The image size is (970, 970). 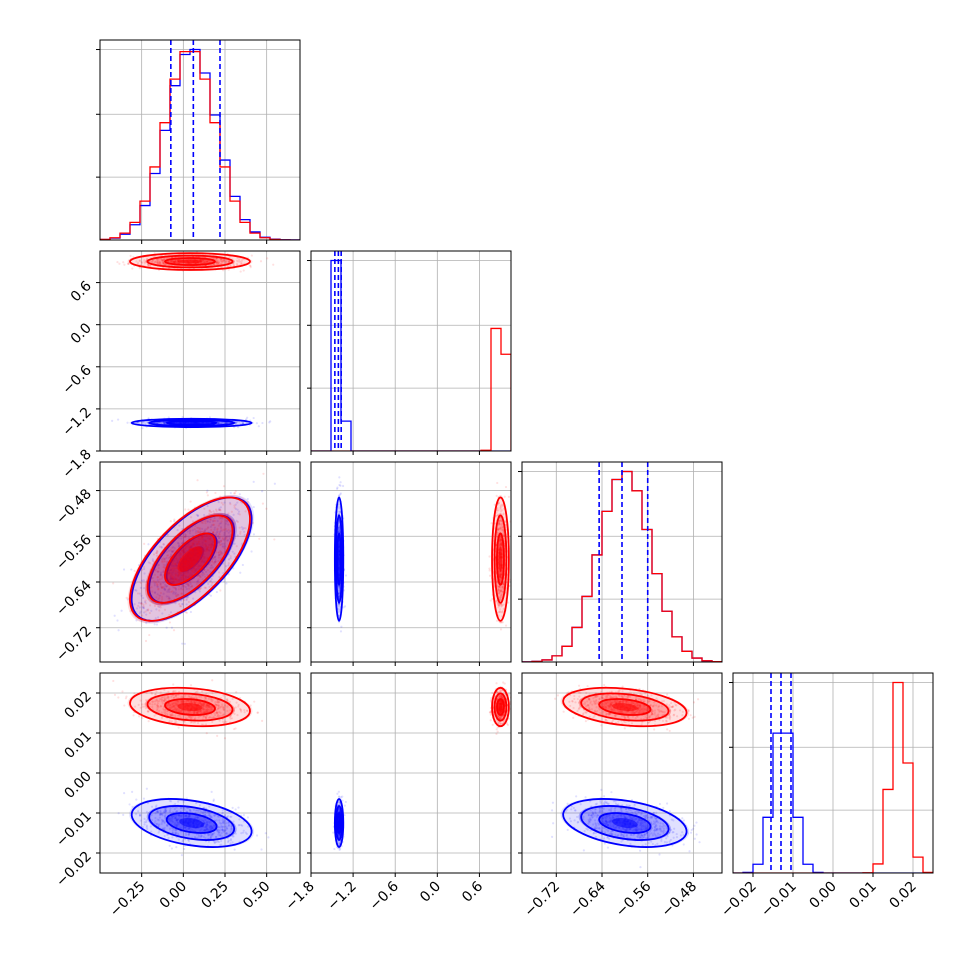 What do you see at coordinates (76, 379) in the screenshot?
I see `y-tick-label: −0.6` at bounding box center [76, 379].